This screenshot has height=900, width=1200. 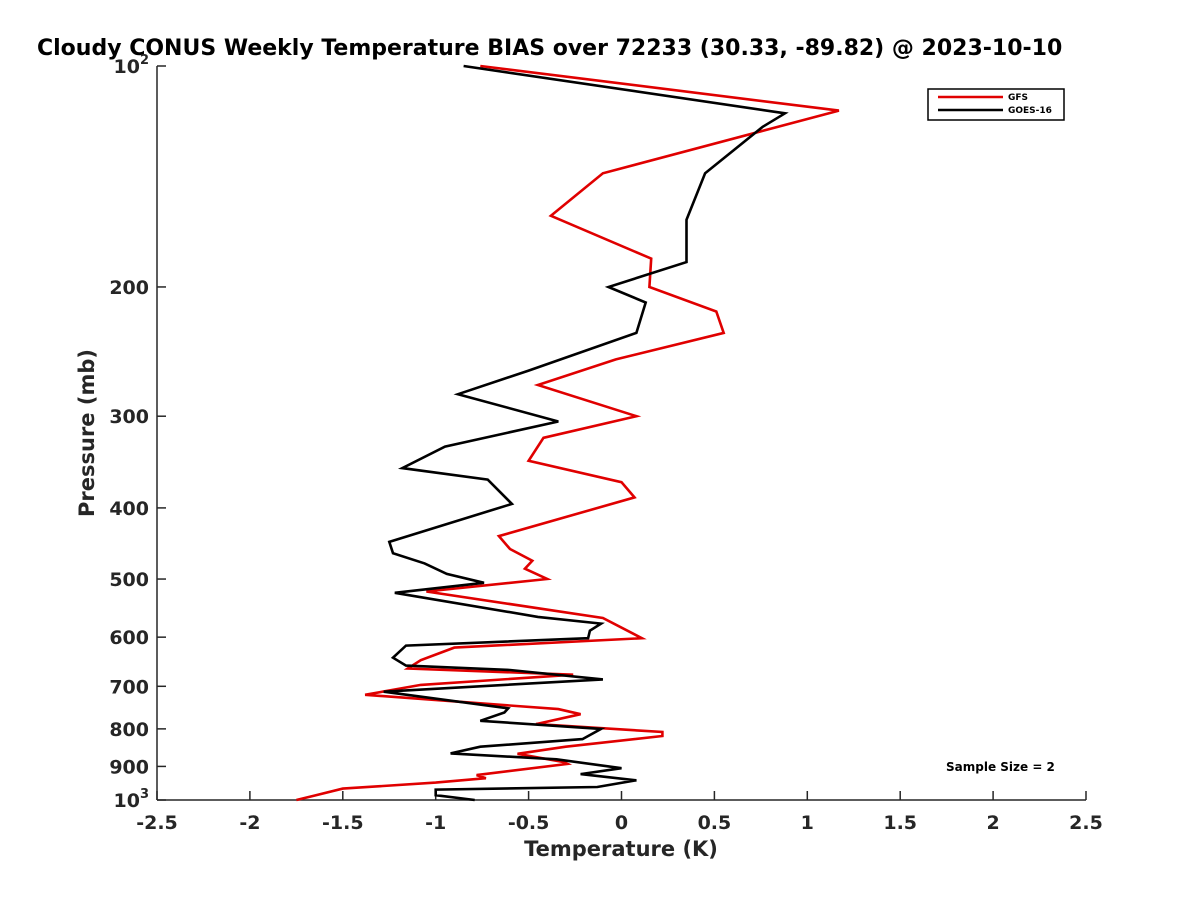 What do you see at coordinates (129, 638) in the screenshot?
I see `y-tick-label: 600` at bounding box center [129, 638].